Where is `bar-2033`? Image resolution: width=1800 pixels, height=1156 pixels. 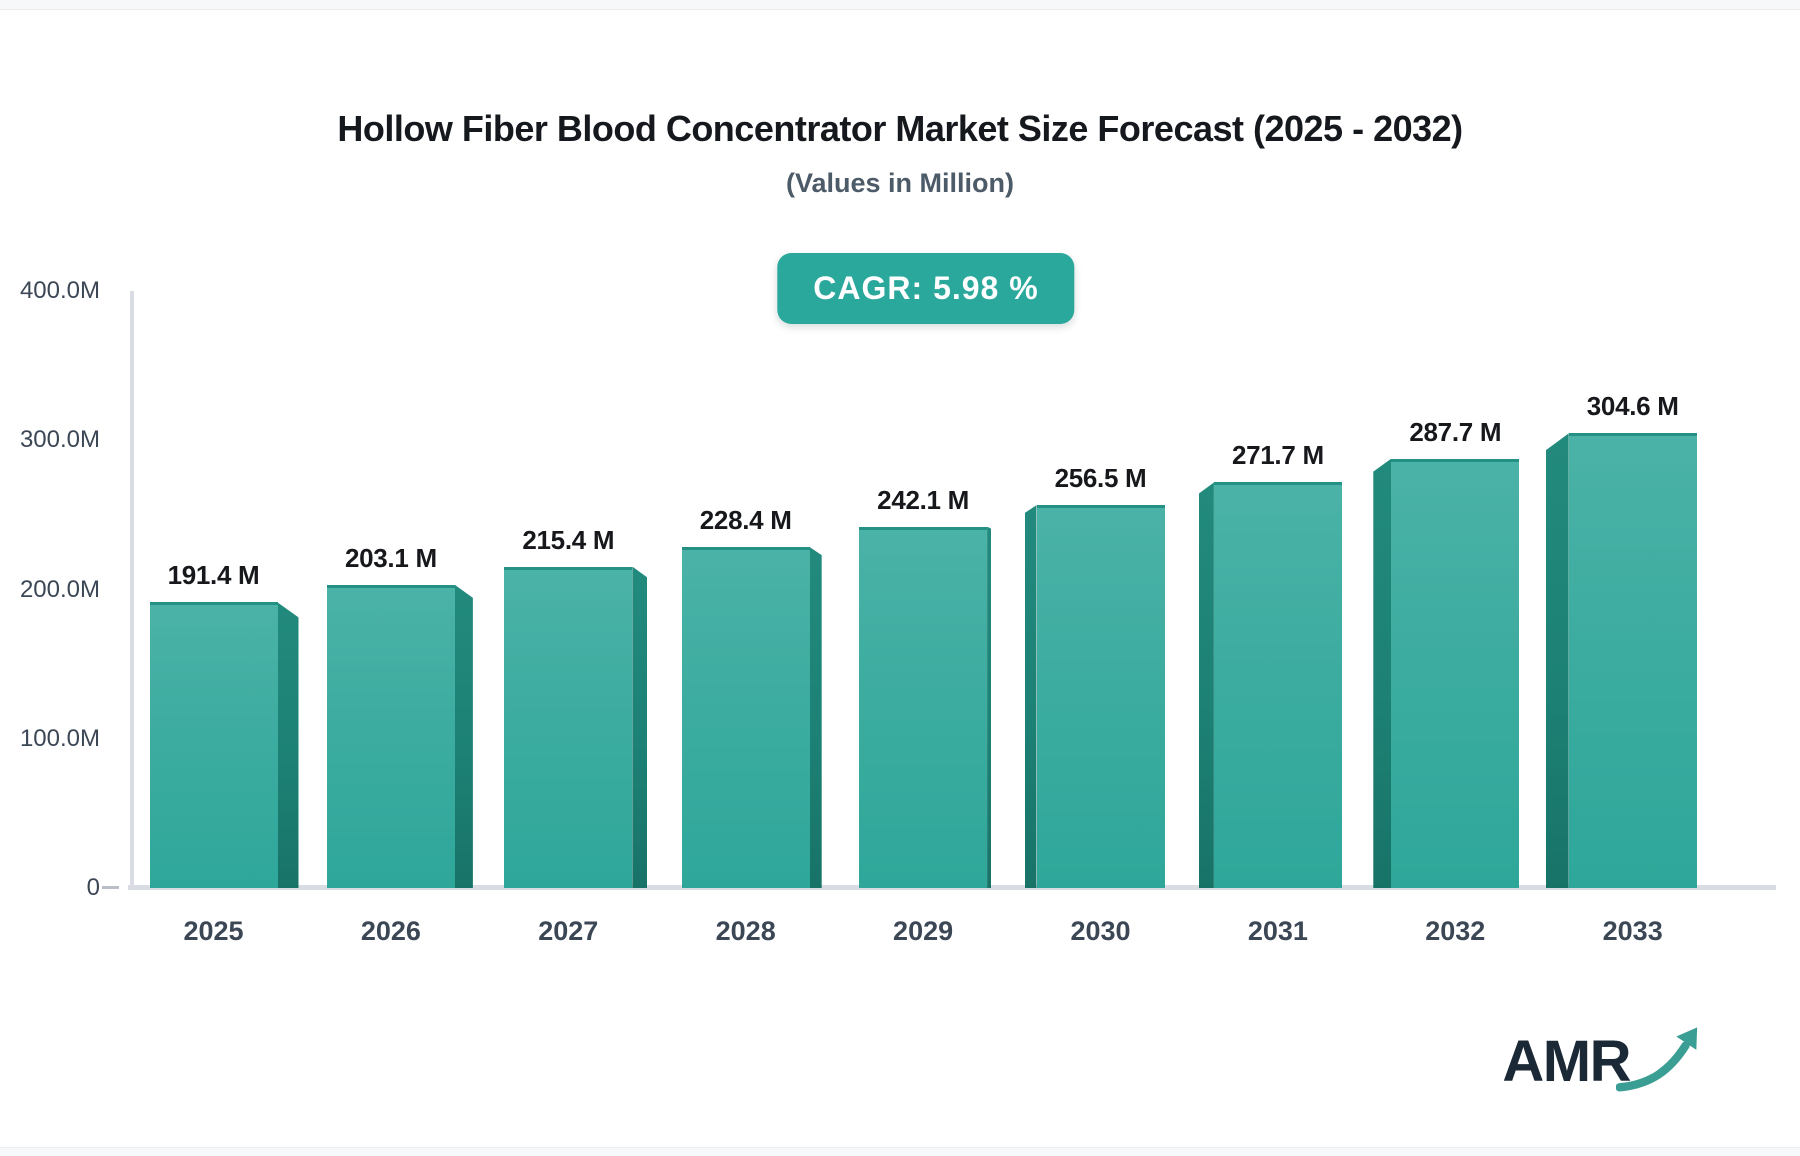 bar-2033 is located at coordinates (1632, 660).